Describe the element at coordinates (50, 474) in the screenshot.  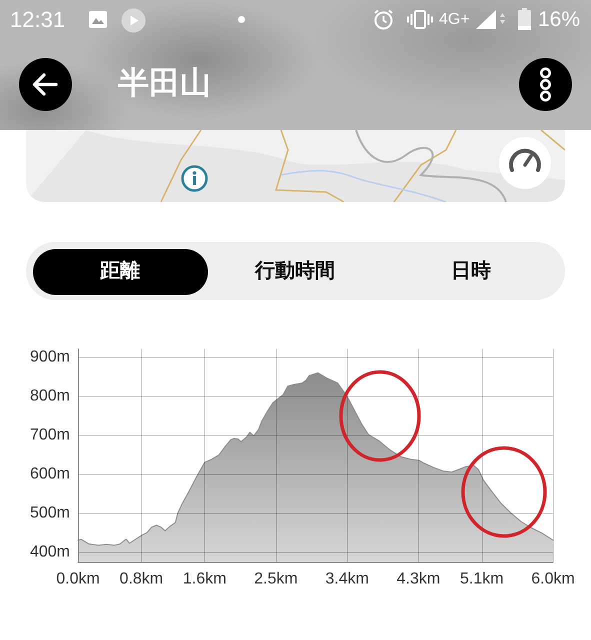
I see `y-tick-label: 600m` at that location.